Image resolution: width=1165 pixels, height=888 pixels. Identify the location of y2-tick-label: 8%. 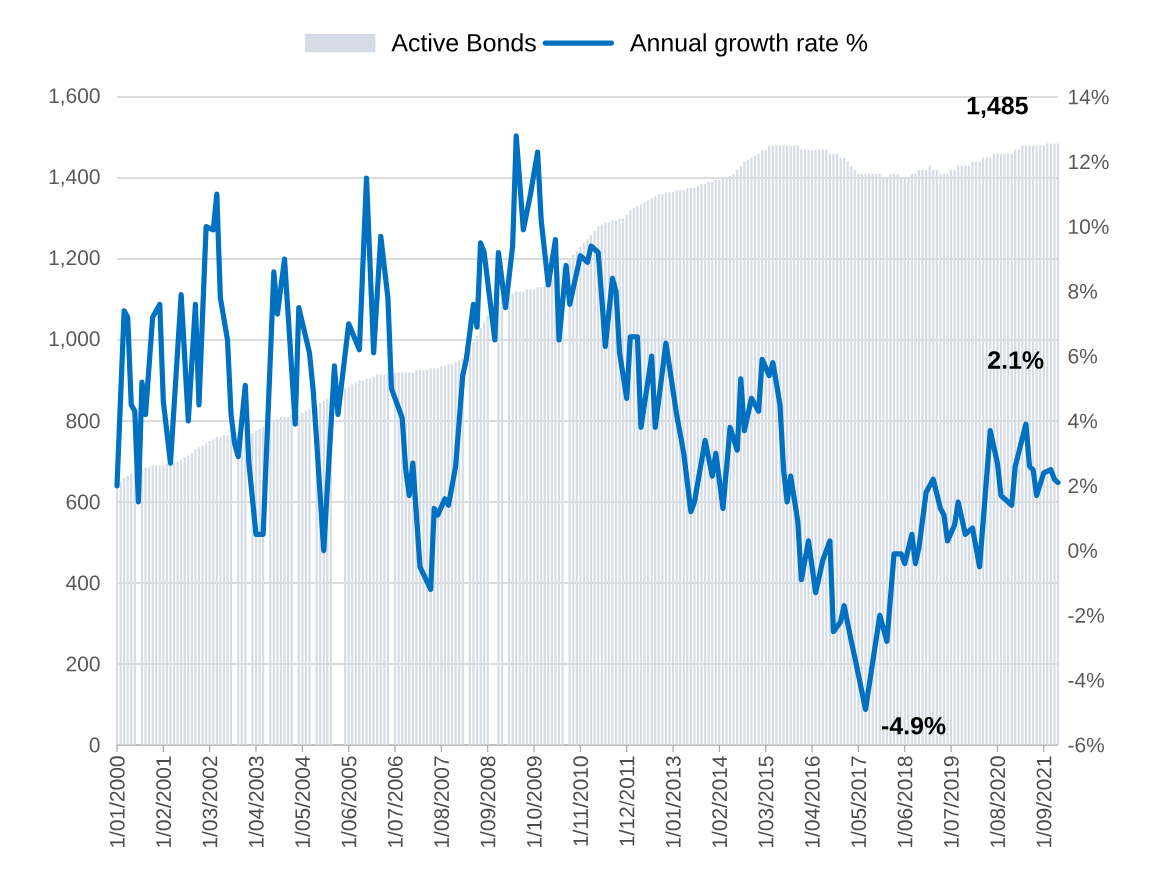
(1083, 291).